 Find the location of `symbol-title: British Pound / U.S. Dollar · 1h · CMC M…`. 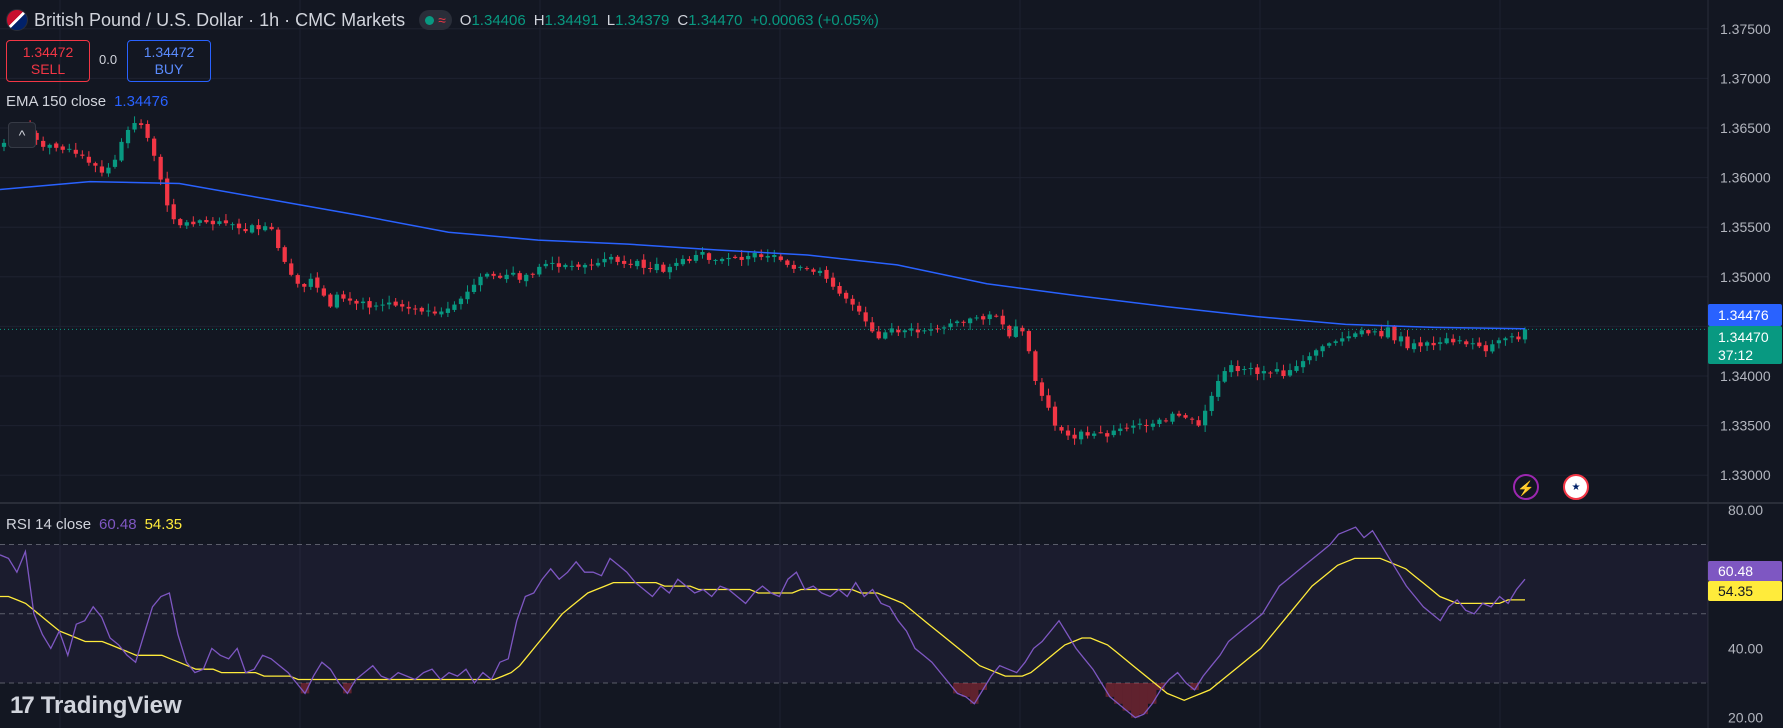

symbol-title: British Pound / U.S. Dollar · 1h · CMC M… is located at coordinates (220, 19).